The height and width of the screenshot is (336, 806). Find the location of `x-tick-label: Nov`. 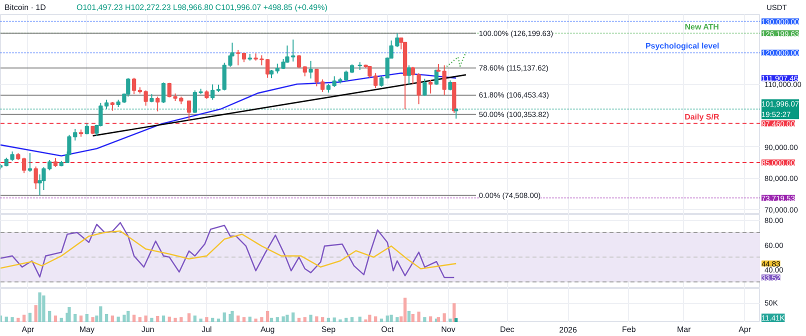

x-tick-label: Nov is located at coordinates (448, 329).